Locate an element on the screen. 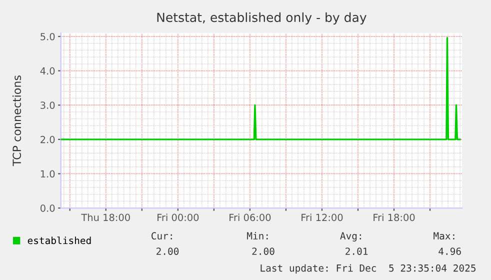  x-tick-label: Thu 18:00 is located at coordinates (105, 218).